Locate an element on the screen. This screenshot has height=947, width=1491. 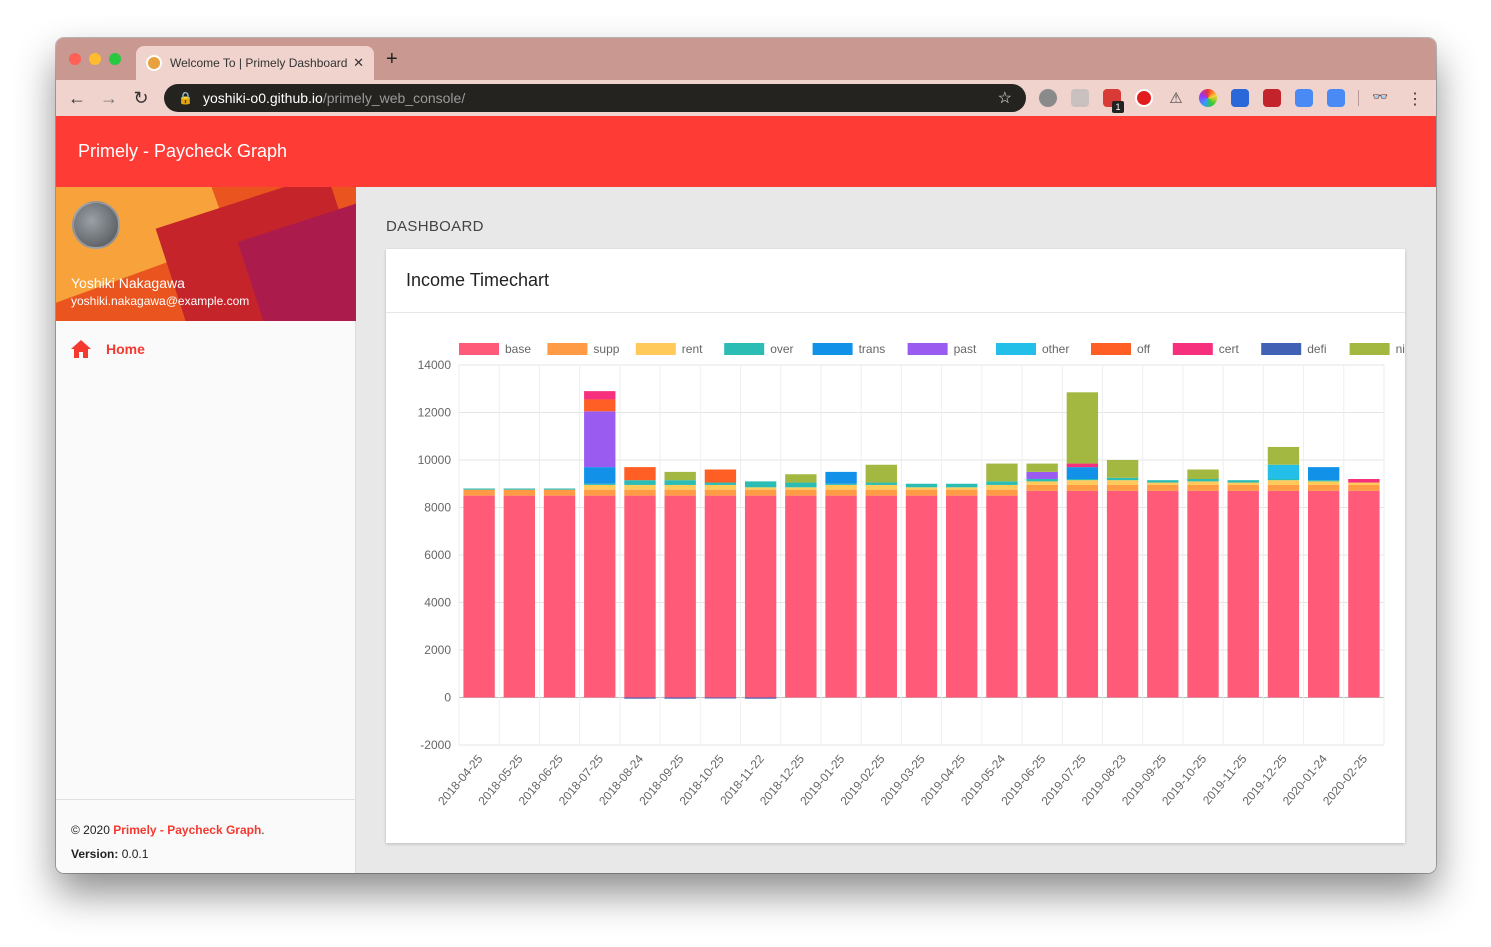
legend-swatch-rent is located at coordinates (655, 349).